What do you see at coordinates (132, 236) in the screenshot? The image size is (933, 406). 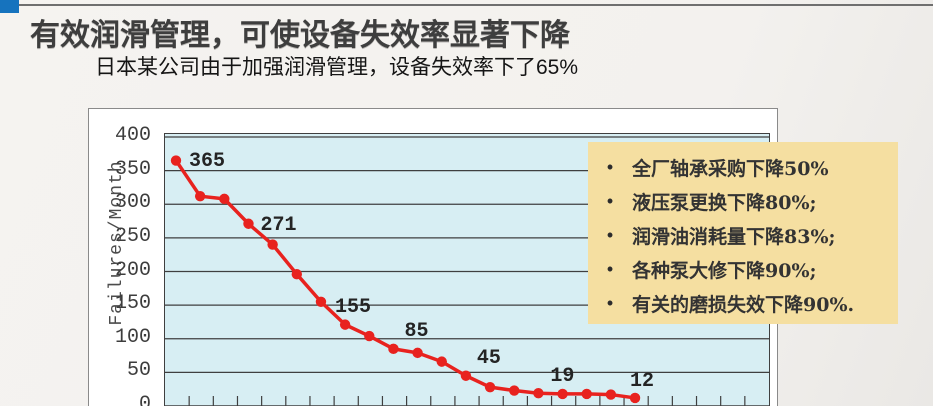 I see `y-axis-tick-label: 250` at bounding box center [132, 236].